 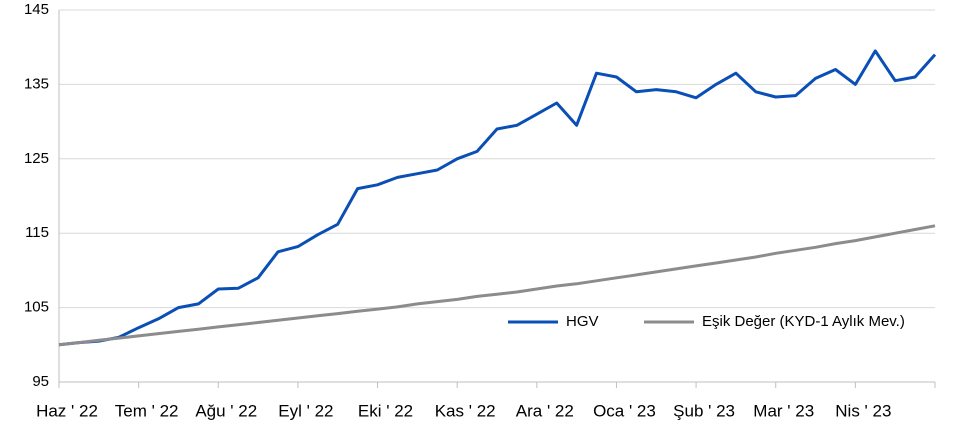 I want to click on x-tick-label: Eki ' 22, so click(x=385, y=410).